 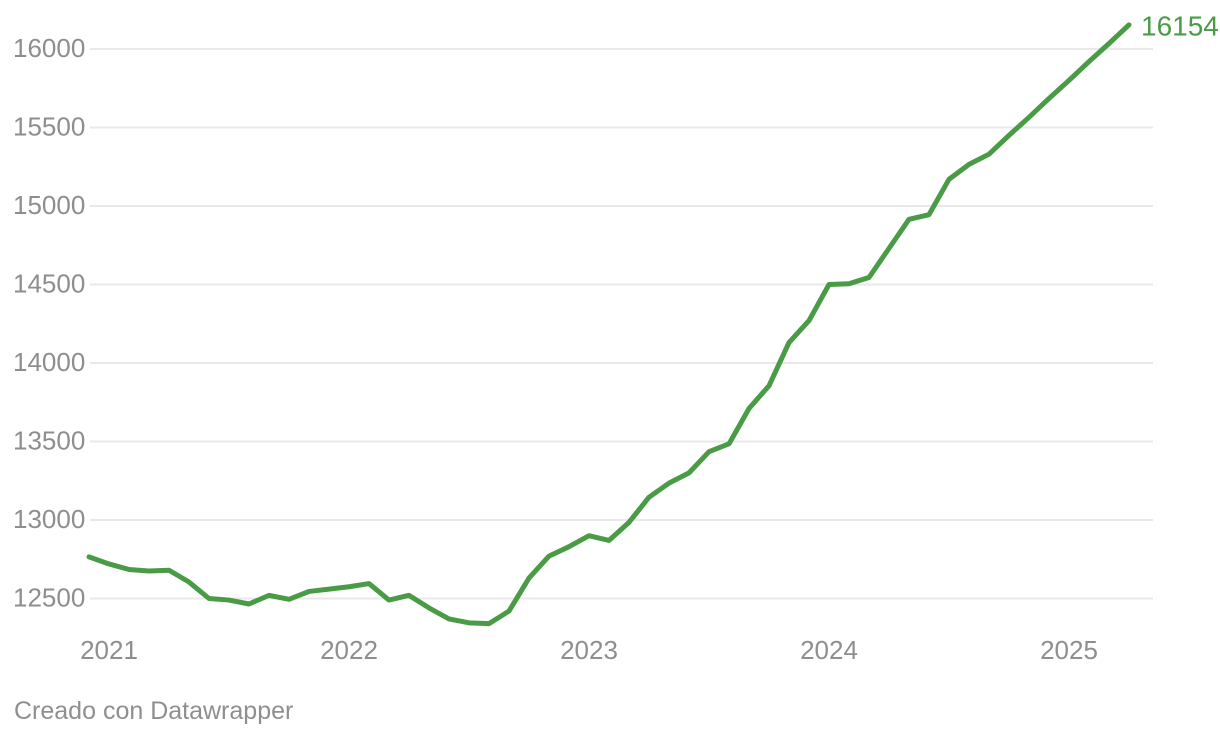 I want to click on x-axis-tick-label: 2025, so click(x=1069, y=650).